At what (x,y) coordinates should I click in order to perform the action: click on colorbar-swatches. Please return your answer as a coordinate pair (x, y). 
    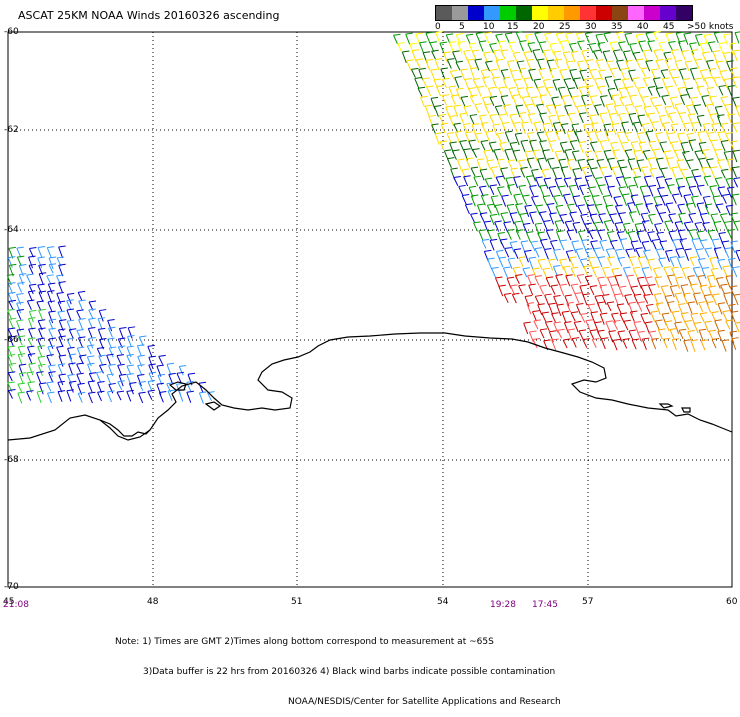
    Looking at the image, I should click on (564, 13).